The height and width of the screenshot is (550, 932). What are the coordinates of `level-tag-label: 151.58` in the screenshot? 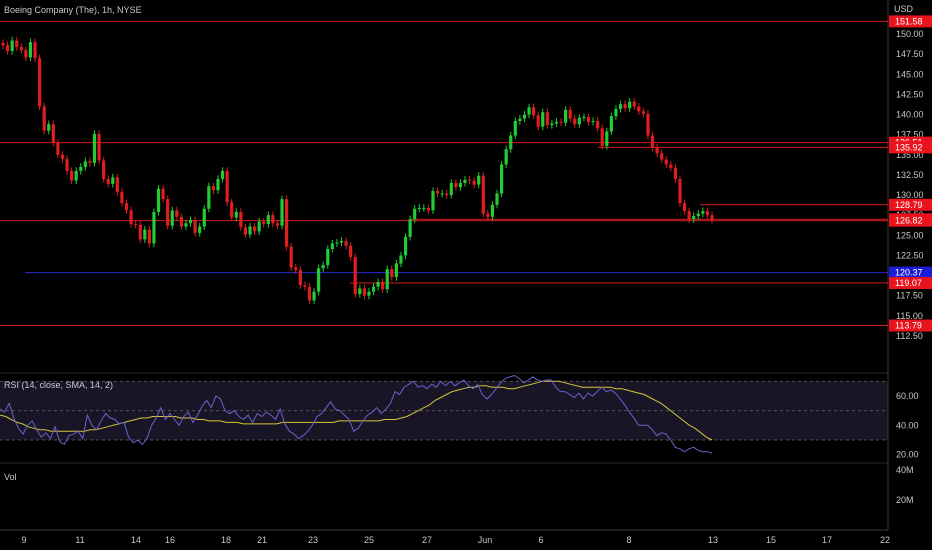 It's located at (909, 21).